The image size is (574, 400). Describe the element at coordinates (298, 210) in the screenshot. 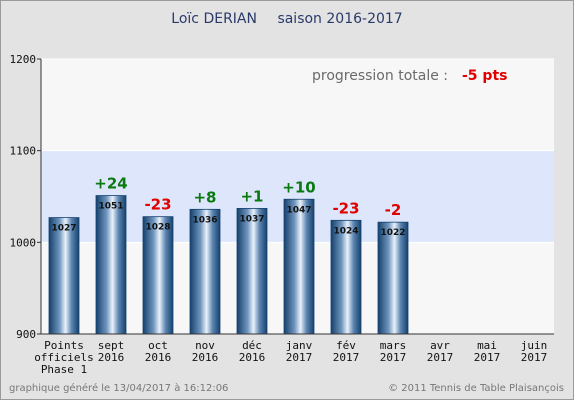

I see `bar-value-label: 1047` at that location.